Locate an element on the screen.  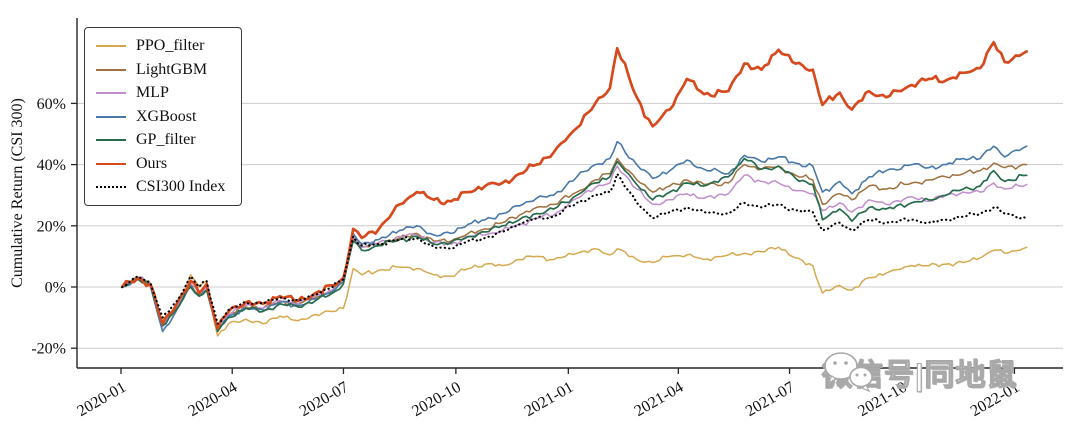
legend-item-ours: Ours is located at coordinates (160, 164).